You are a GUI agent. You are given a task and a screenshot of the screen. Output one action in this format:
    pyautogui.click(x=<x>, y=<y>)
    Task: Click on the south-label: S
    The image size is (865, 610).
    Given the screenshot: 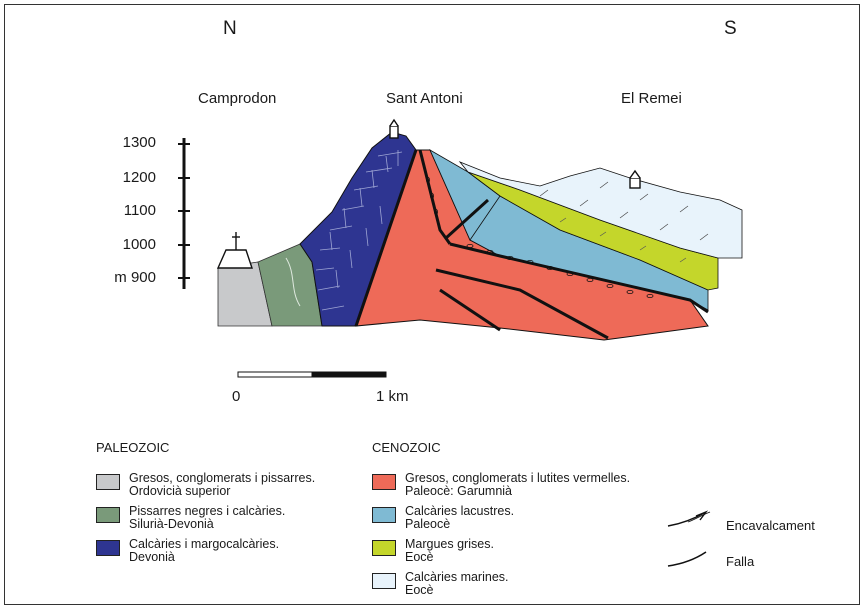 What is the action you would take?
    pyautogui.click(x=730, y=28)
    